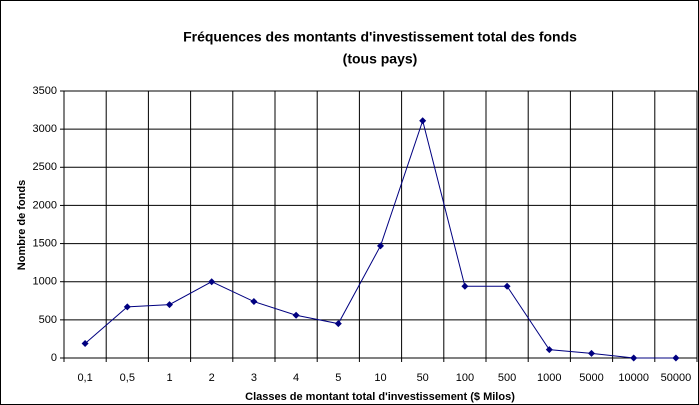 The image size is (699, 405). I want to click on x-tick-label: 50000, so click(676, 378).